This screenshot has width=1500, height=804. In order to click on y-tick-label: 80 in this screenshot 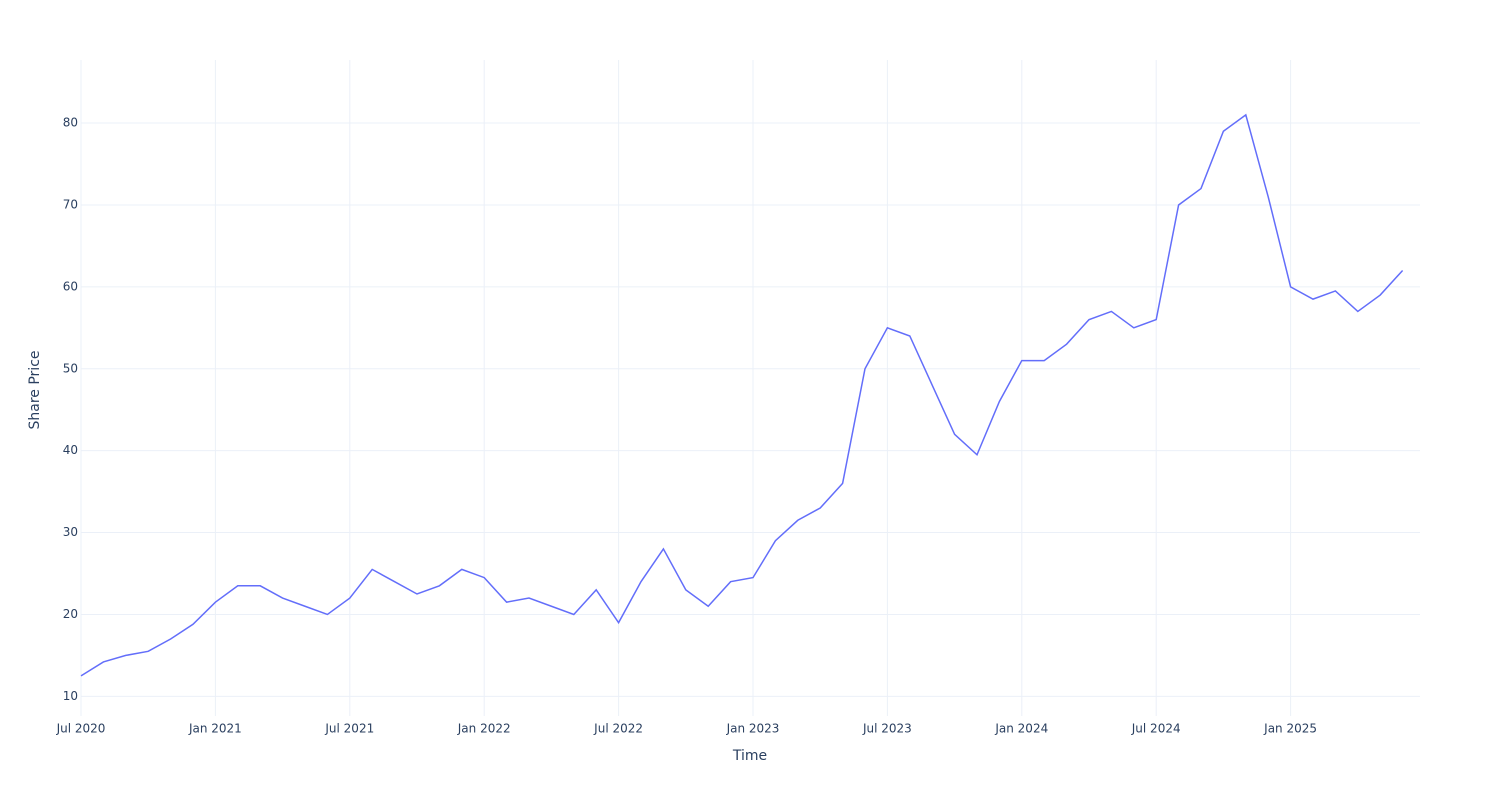, I will do `click(70, 123)`.